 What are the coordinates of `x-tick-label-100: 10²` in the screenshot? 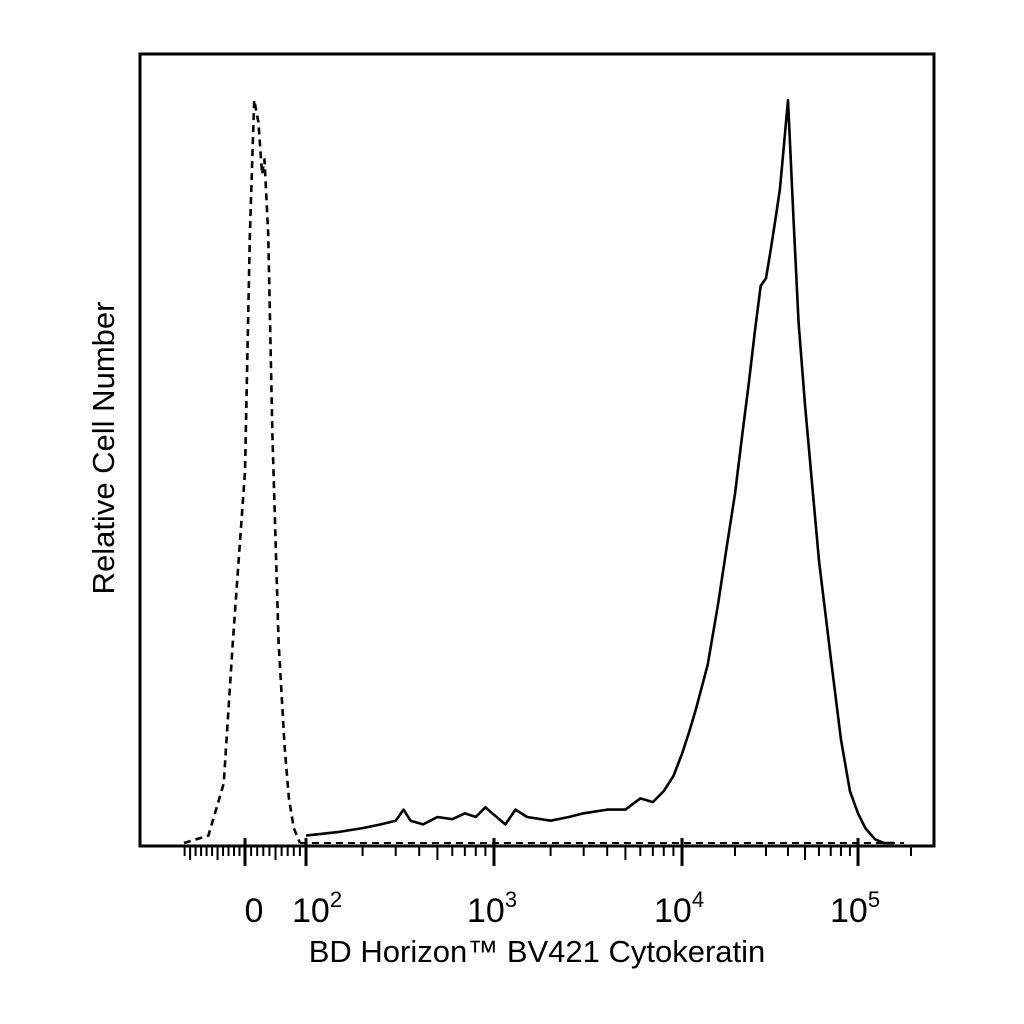 It's located at (317, 908).